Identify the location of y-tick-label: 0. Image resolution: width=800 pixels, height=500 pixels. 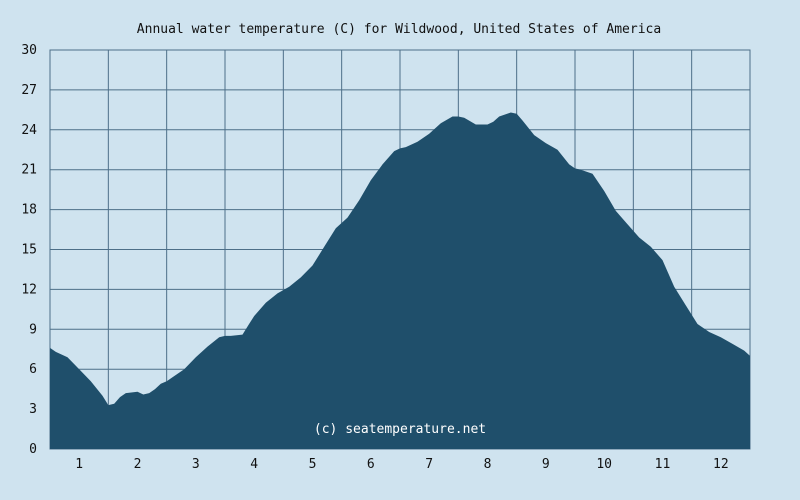
(33, 449).